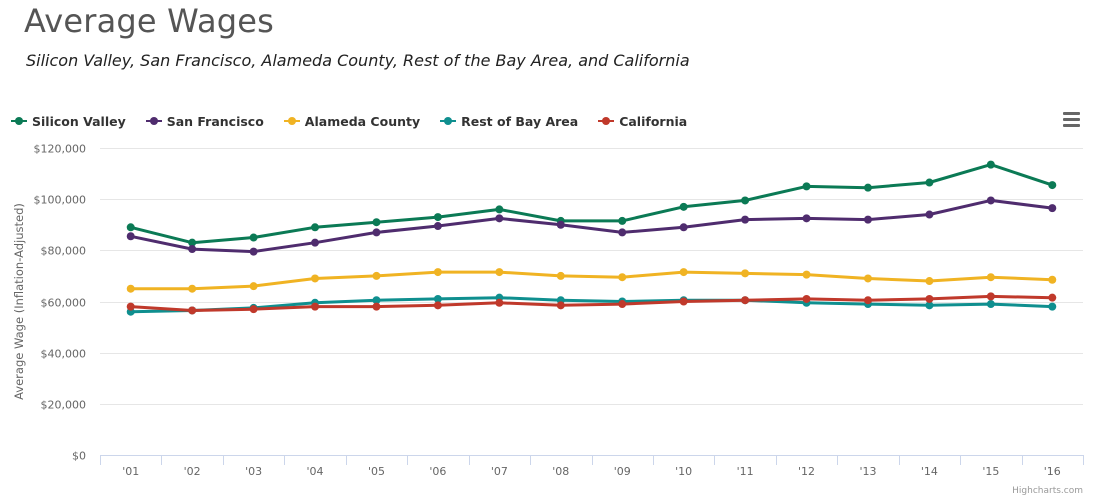 This screenshot has width=1093, height=502. What do you see at coordinates (806, 471) in the screenshot?
I see `x-tick-label: '12` at bounding box center [806, 471].